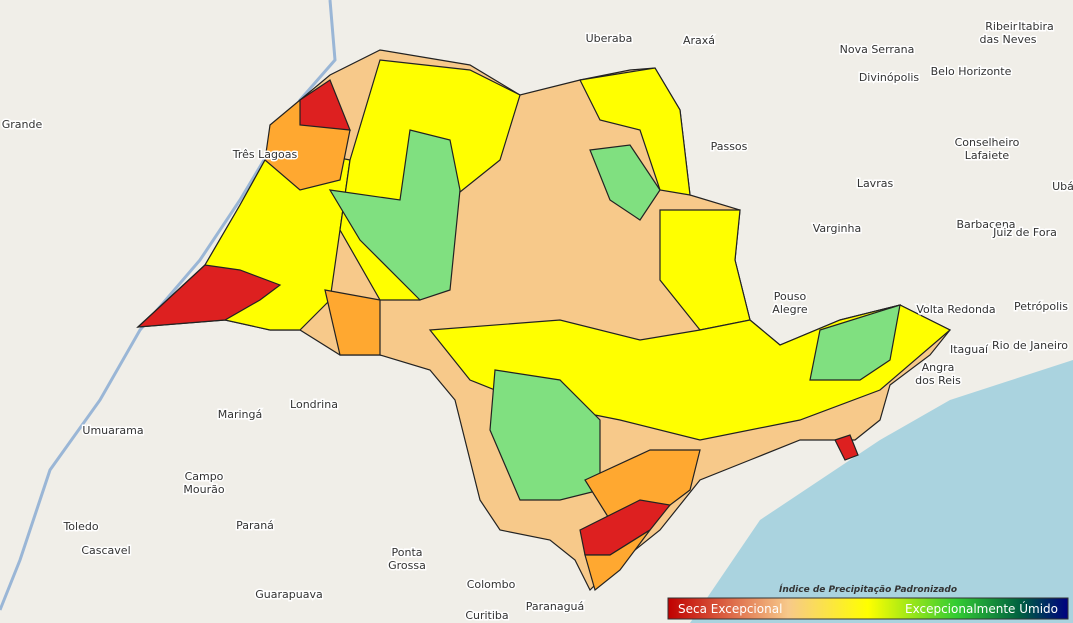 This screenshot has height=623, width=1073. Describe the element at coordinates (22, 124) in the screenshot. I see `city-label: Grande` at that location.